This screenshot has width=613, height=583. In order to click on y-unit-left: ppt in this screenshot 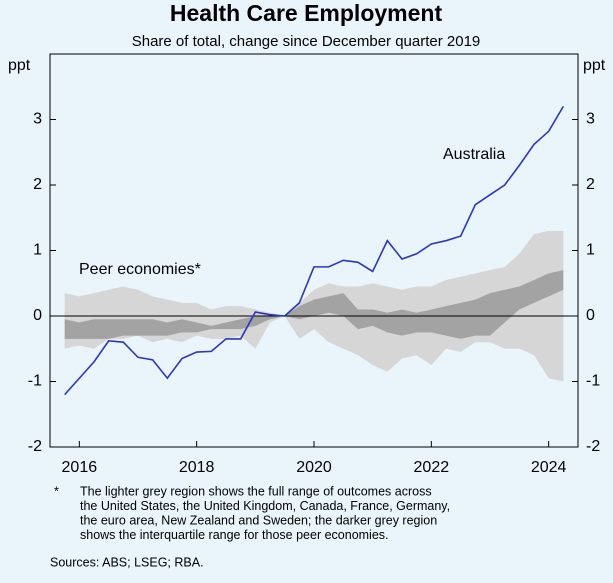, I will do `click(19, 65)`.